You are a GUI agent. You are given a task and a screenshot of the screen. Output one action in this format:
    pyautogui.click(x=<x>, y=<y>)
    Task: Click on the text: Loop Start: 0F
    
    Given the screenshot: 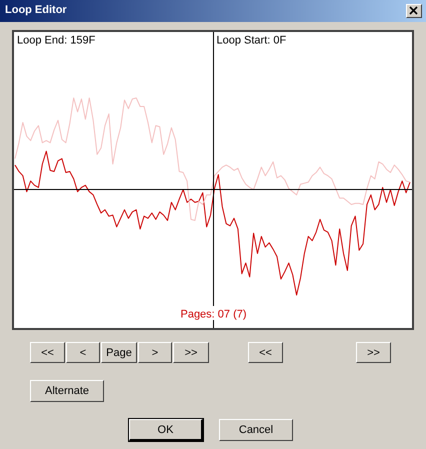 What is the action you would take?
    pyautogui.click(x=251, y=40)
    